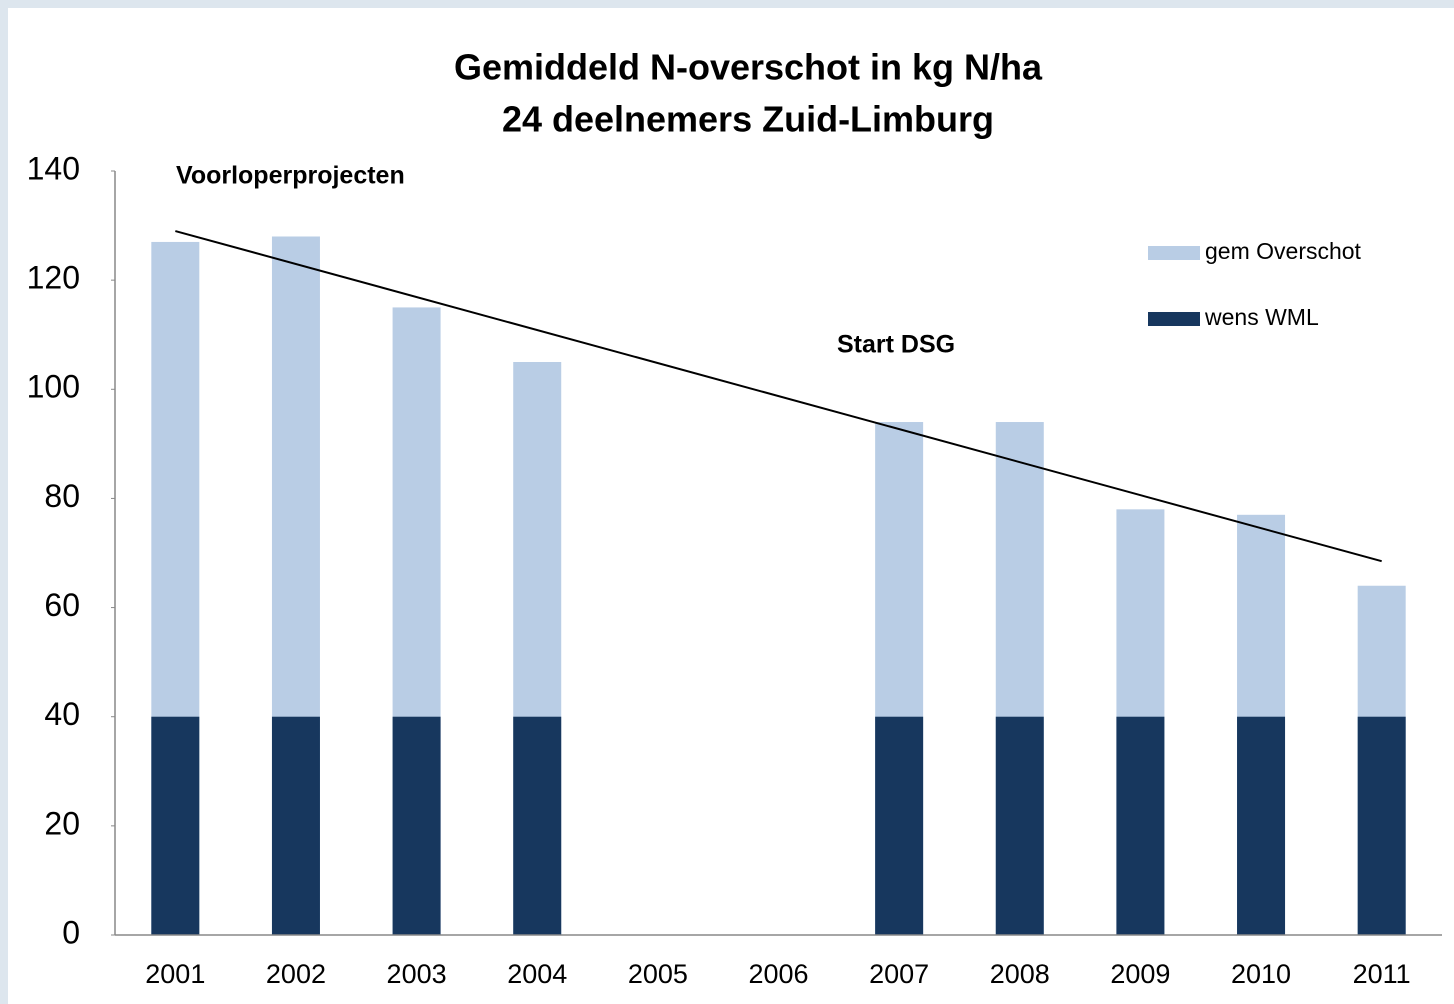 The image size is (1454, 1004). What do you see at coordinates (748, 119) in the screenshot?
I see `chart-subtitle: 24 deelnemers Zuid-Limburg` at bounding box center [748, 119].